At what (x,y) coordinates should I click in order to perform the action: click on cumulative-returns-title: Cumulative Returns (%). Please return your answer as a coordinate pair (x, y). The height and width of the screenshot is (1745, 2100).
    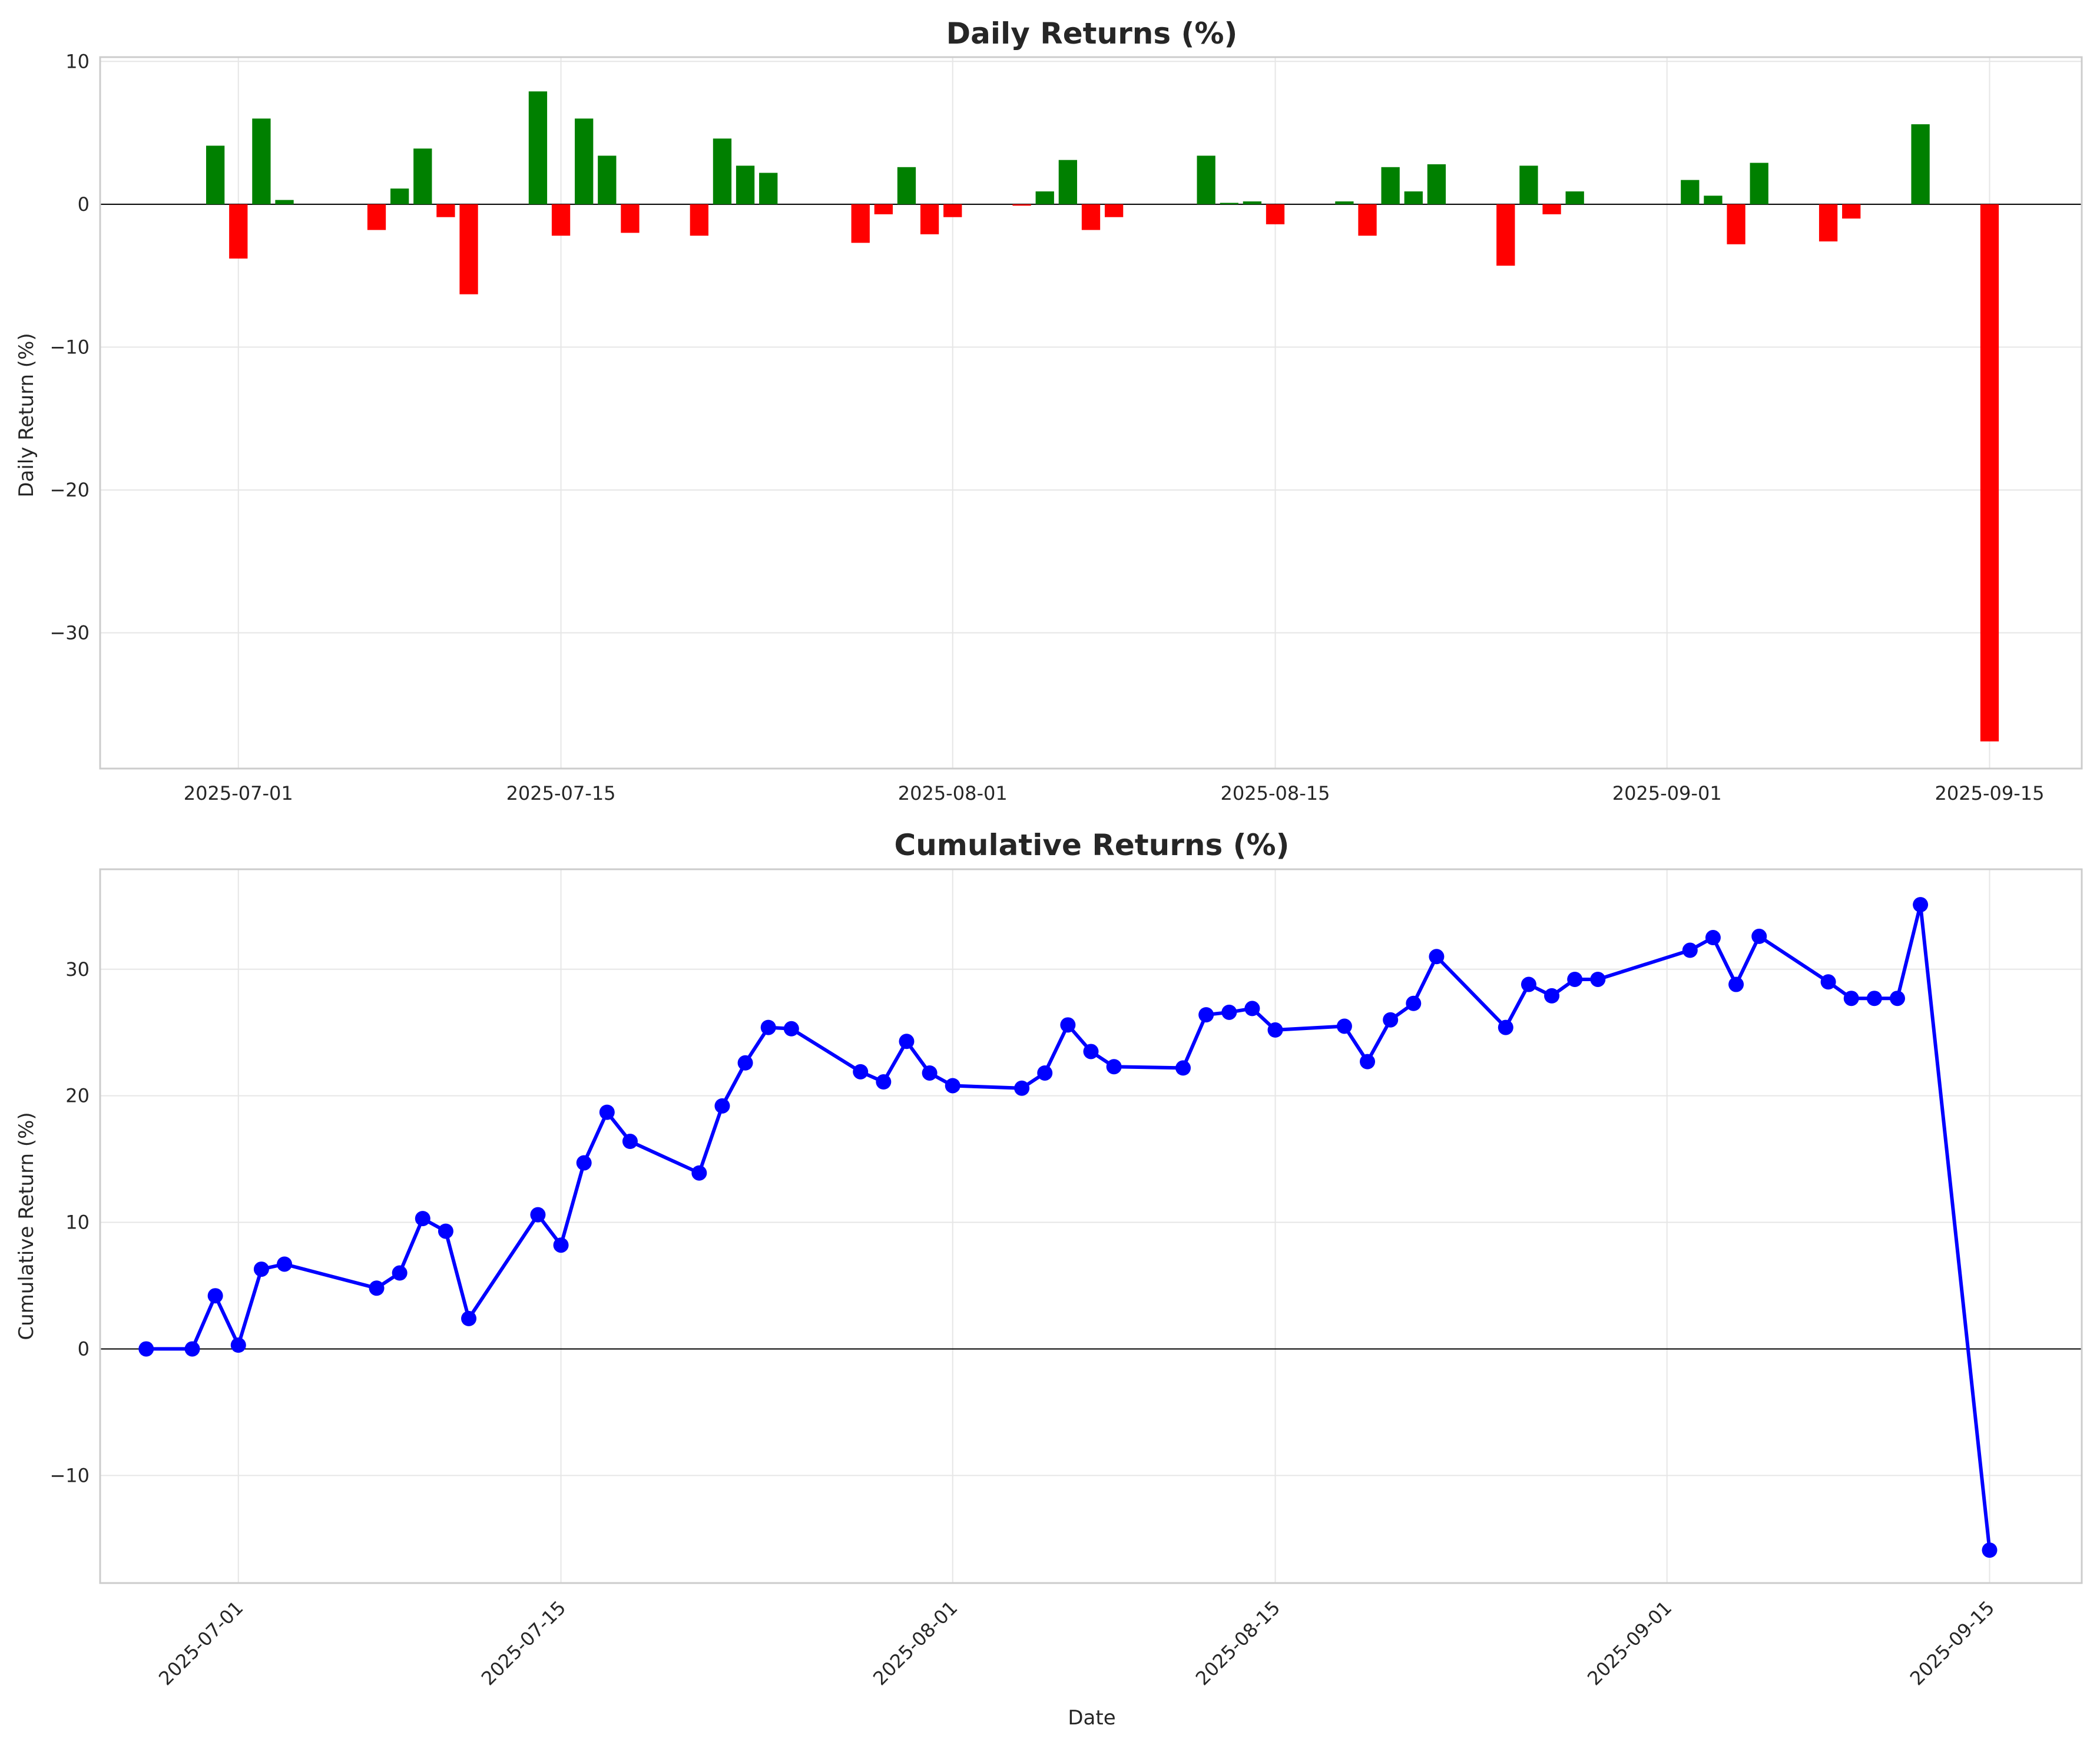
    Looking at the image, I should click on (1092, 845).